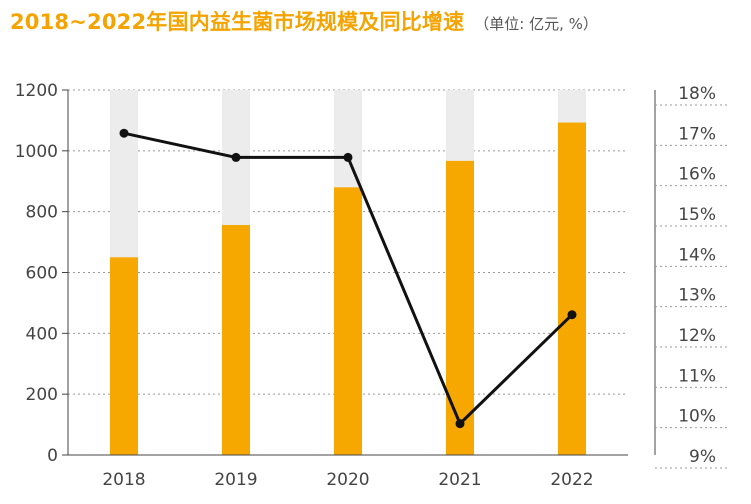  Describe the element at coordinates (697, 336) in the screenshot. I see `right-tick-label: 12%` at that location.